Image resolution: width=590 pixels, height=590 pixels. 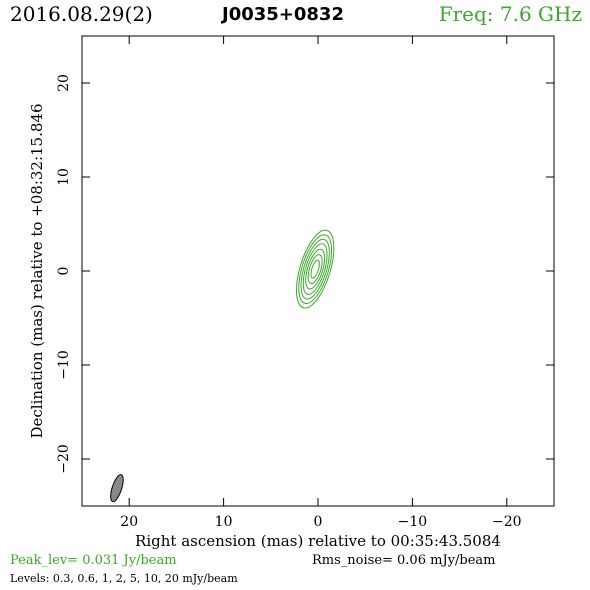 What do you see at coordinates (224, 522) in the screenshot?
I see `x-tick-label: 10` at bounding box center [224, 522].